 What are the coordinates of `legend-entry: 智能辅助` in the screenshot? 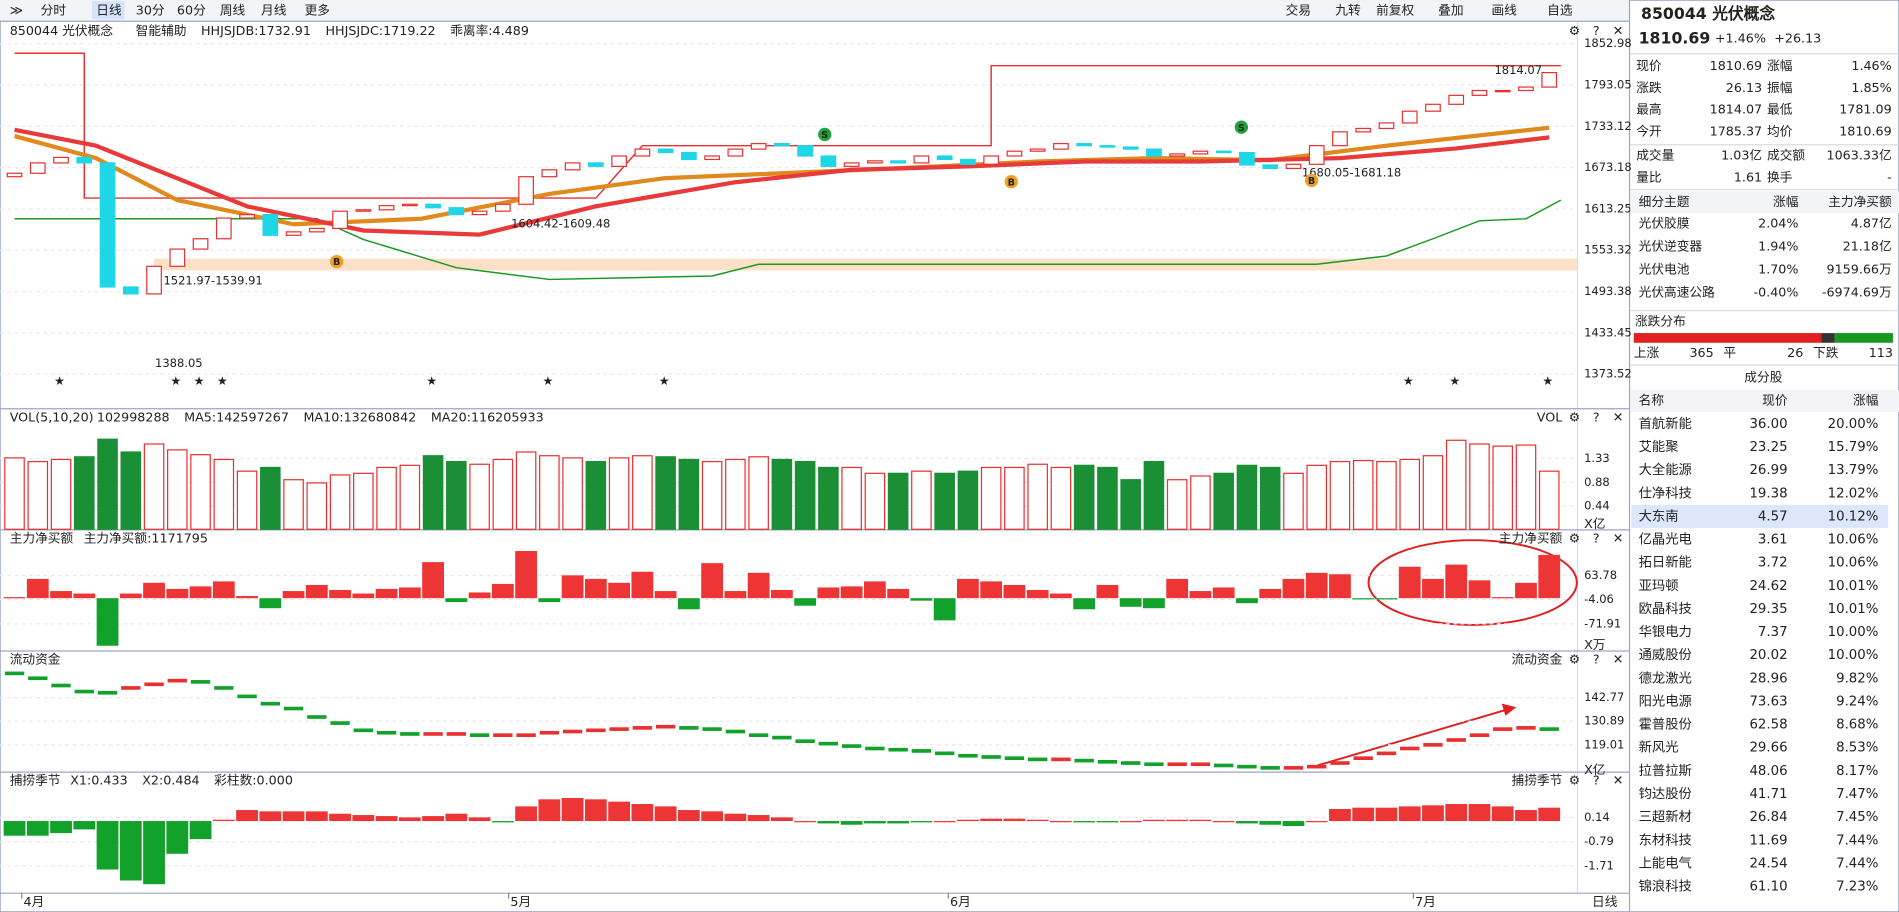 It's located at (161, 30).